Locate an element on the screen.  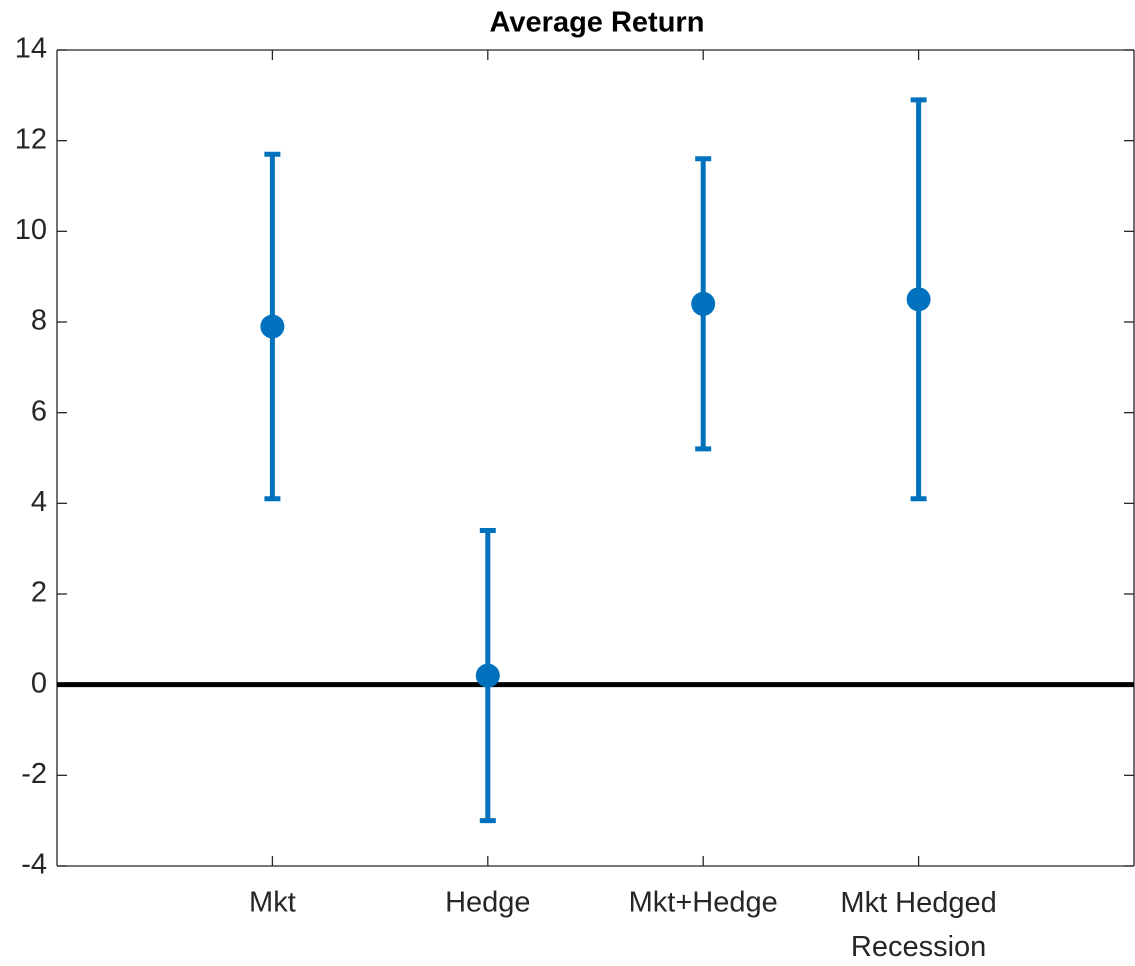
y-tick-label: -2 is located at coordinates (34, 774).